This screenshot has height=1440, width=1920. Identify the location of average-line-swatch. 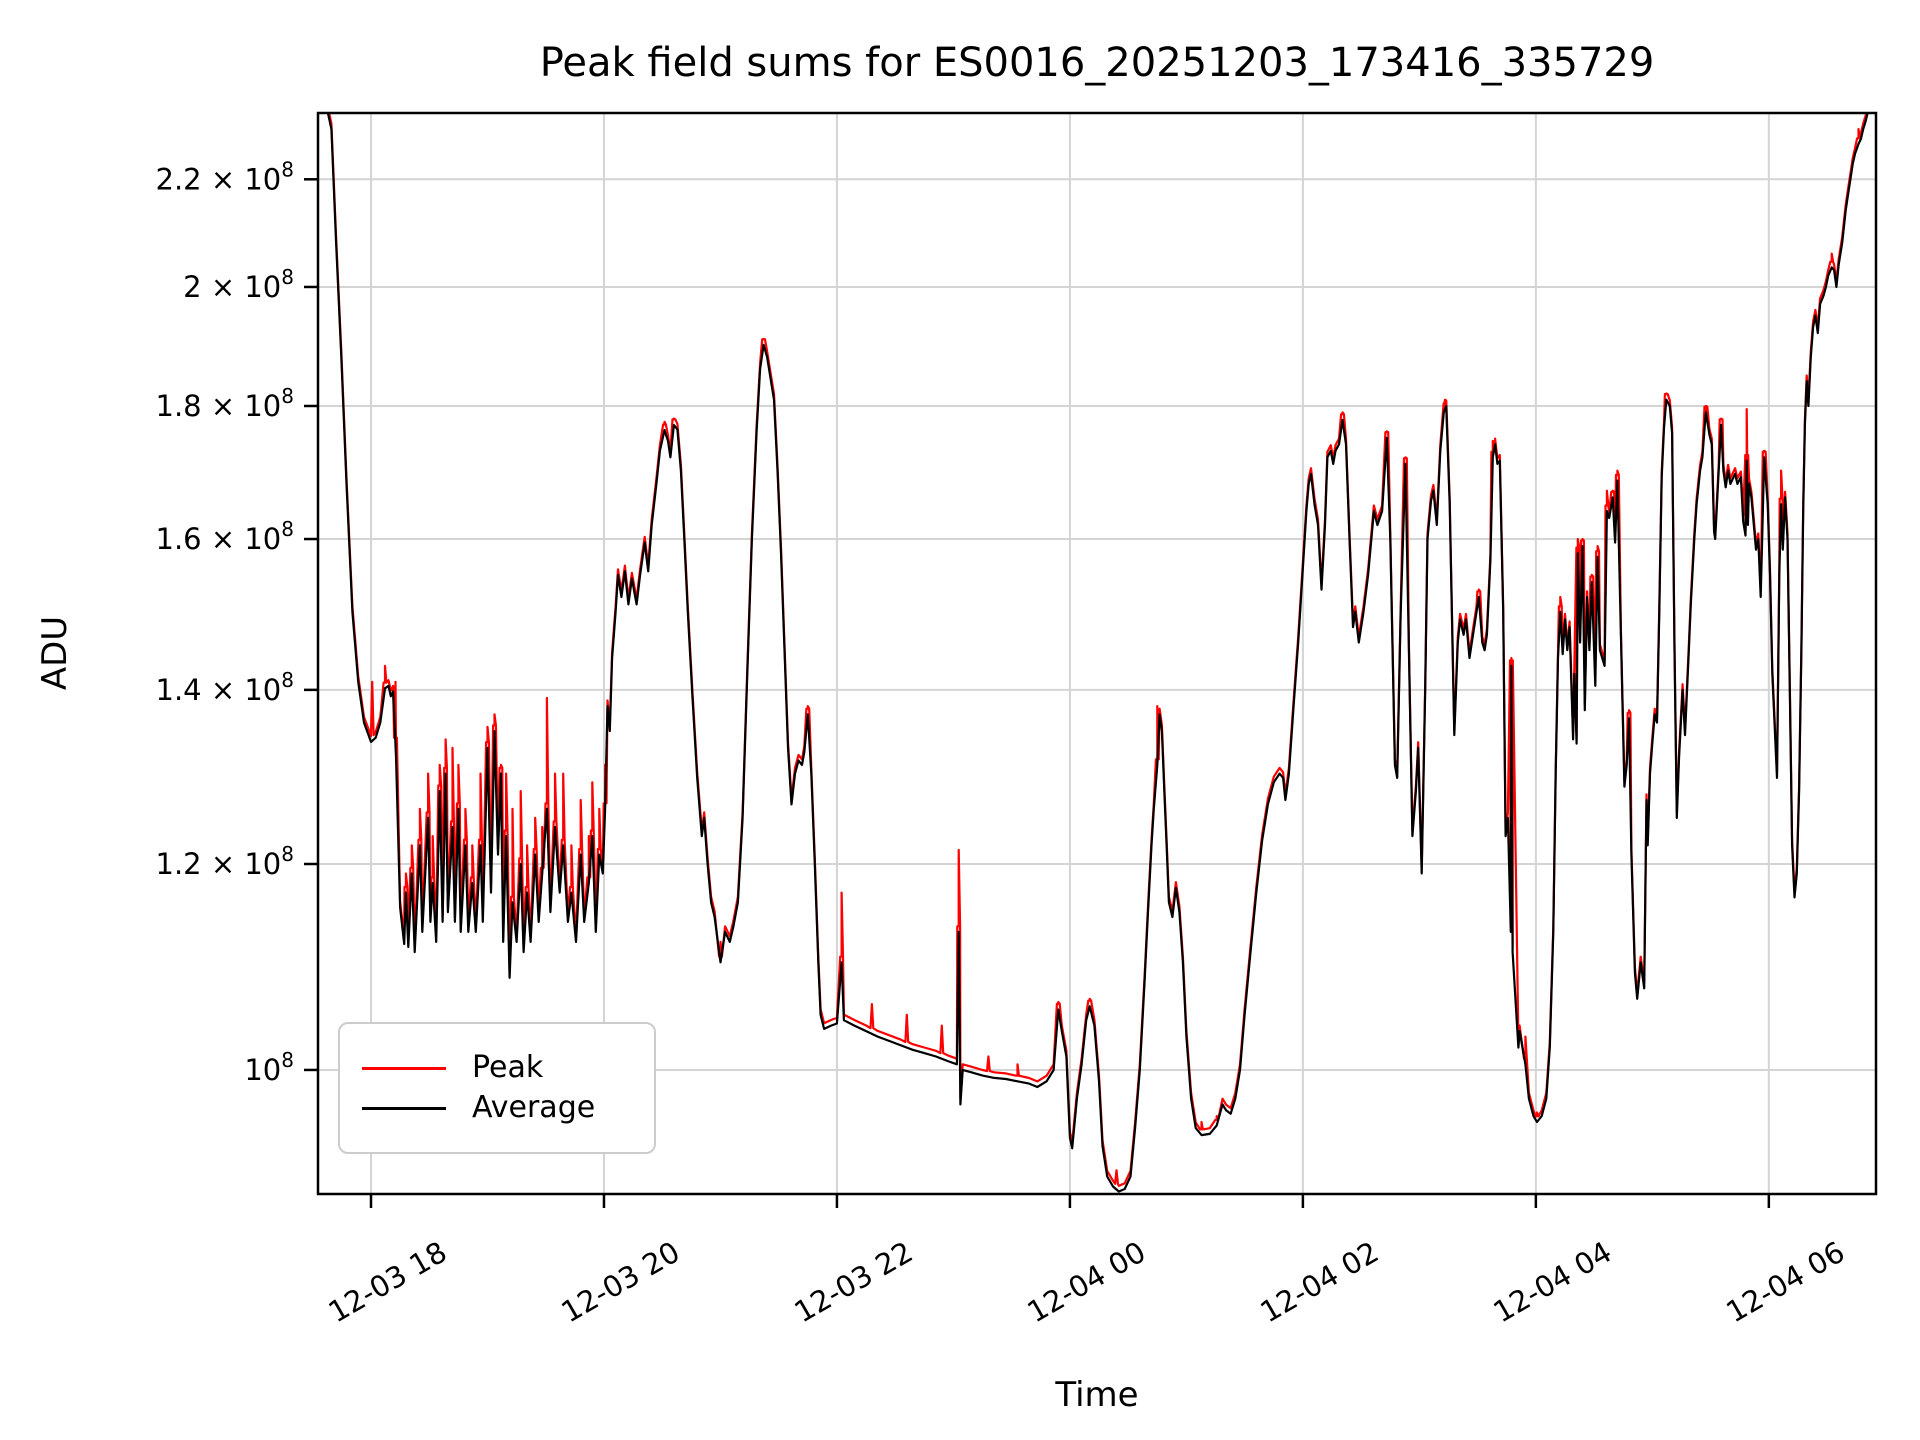
(404, 1108).